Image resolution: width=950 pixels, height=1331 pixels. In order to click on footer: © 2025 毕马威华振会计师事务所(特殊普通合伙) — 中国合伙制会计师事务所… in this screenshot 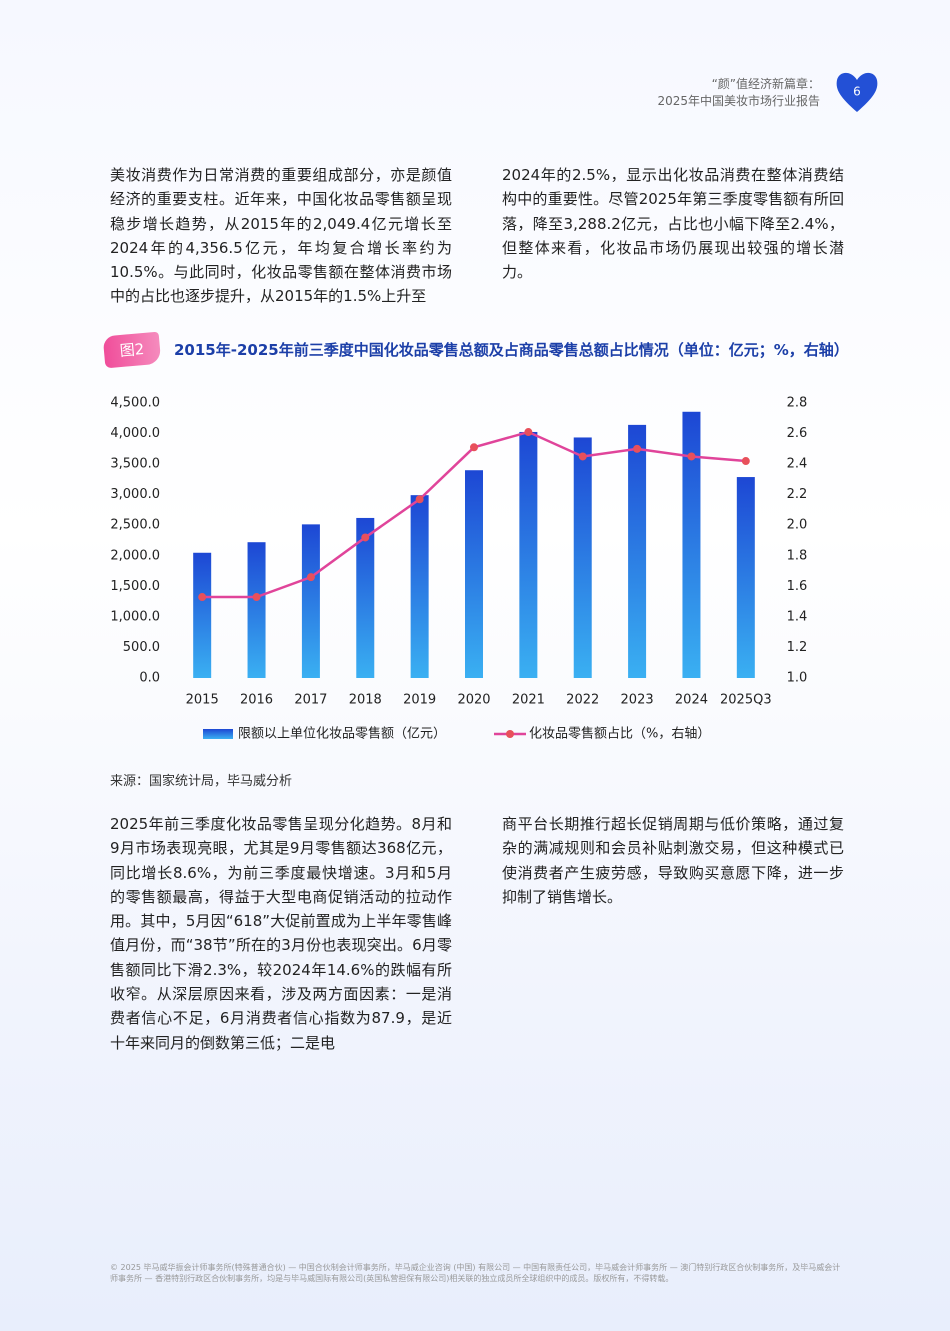, I will do `click(475, 1273)`.